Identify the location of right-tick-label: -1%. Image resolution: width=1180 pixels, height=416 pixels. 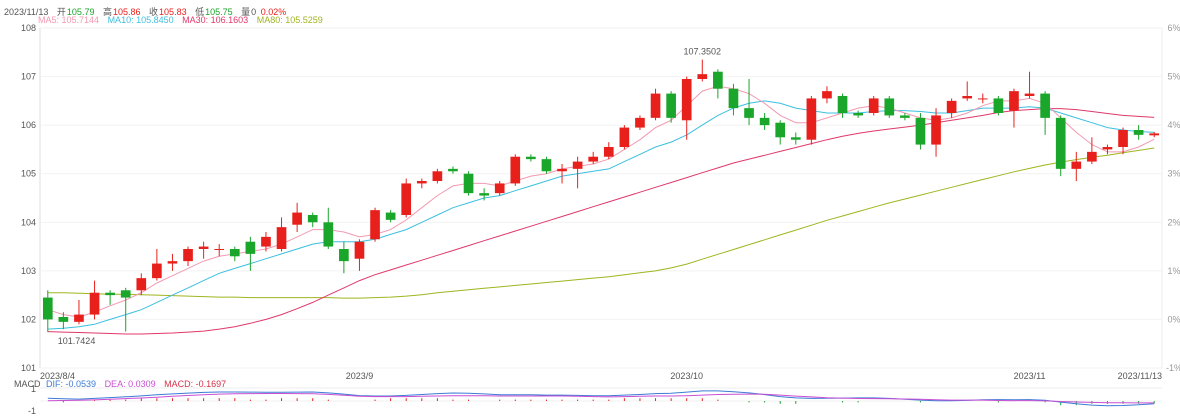
(1173, 368).